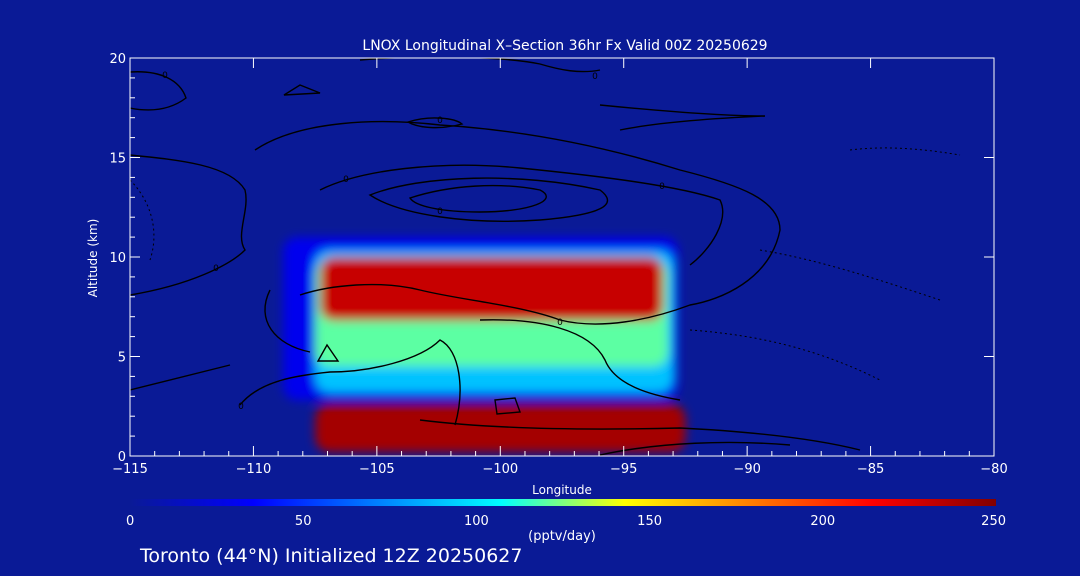 This screenshot has width=1080, height=576. Describe the element at coordinates (130, 521) in the screenshot. I see `colorbar-tick-label: 0` at that location.